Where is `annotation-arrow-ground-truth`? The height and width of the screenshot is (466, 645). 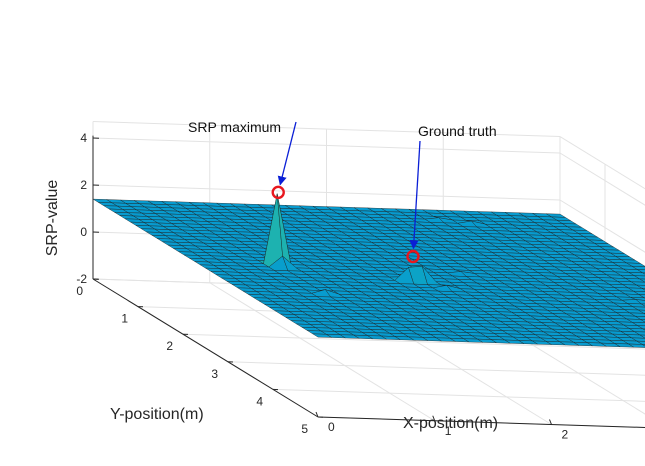 annotation-arrow-ground-truth is located at coordinates (415, 195).